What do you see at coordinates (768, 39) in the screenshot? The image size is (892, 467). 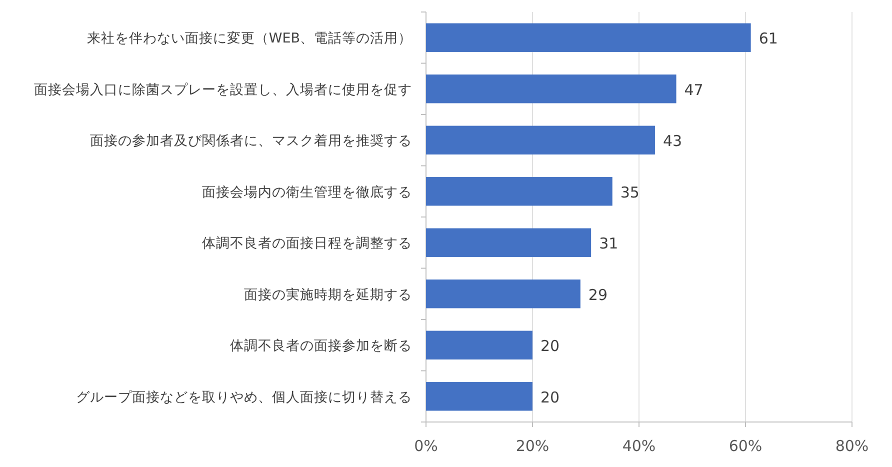 I see `data-label: 61` at bounding box center [768, 39].